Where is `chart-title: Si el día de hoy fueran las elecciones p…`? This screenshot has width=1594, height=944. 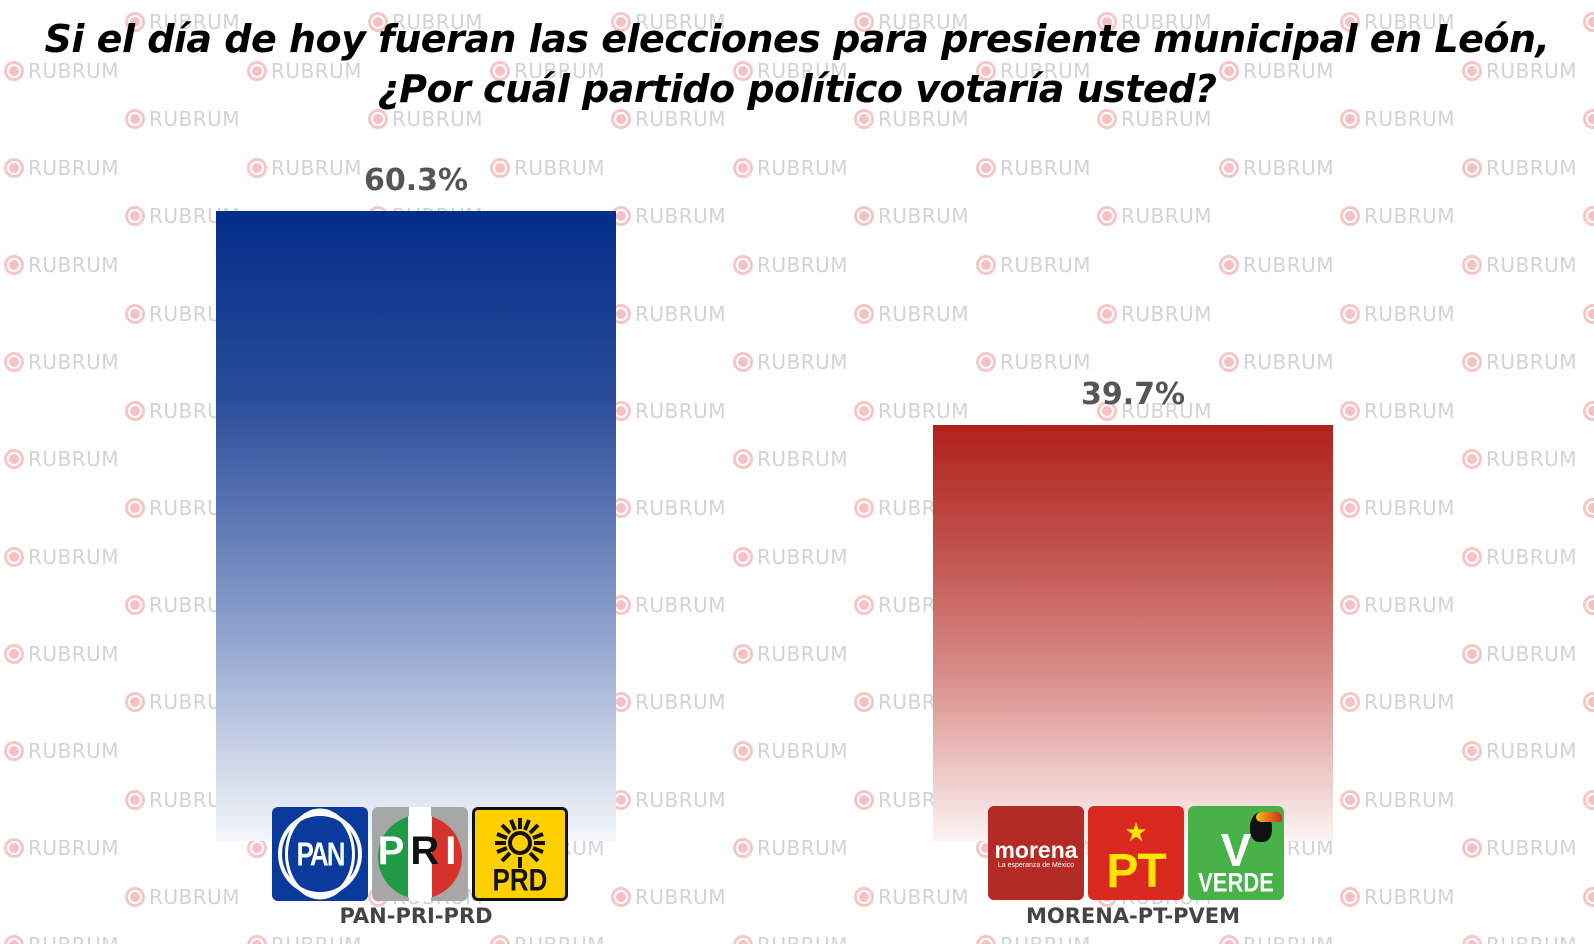
chart-title: Si el día de hoy fueran las elecciones p… is located at coordinates (797, 64).